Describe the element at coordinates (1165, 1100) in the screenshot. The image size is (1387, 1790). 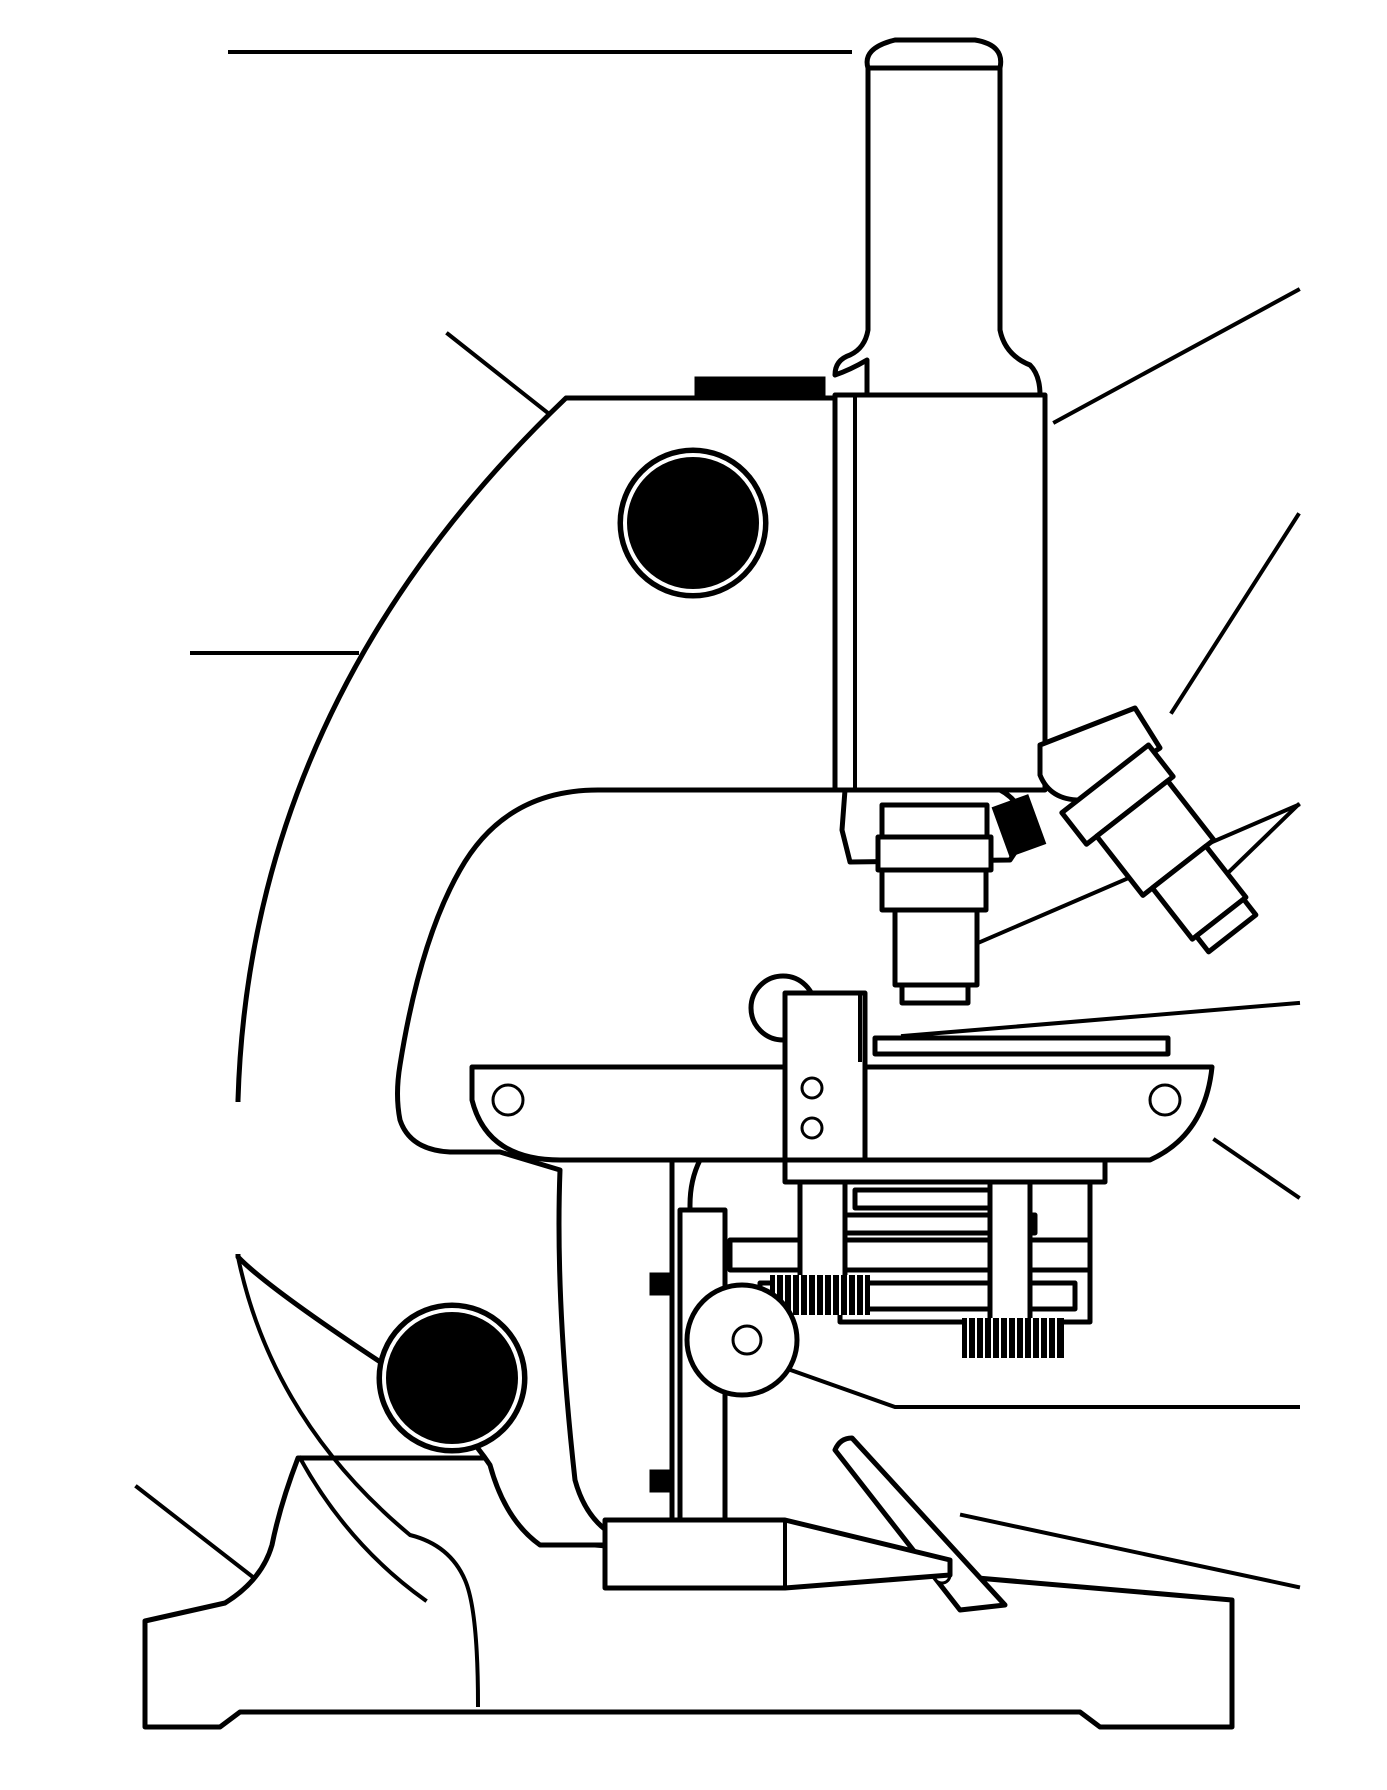
I see `stage-screw-right` at that location.